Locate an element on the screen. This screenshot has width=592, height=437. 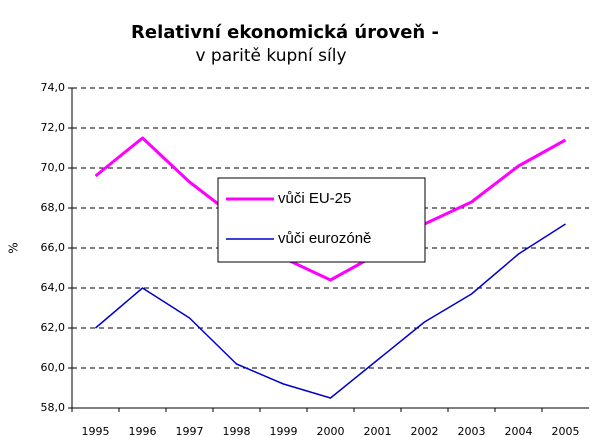
y-tick-label: 74,0 is located at coordinates (53, 87).